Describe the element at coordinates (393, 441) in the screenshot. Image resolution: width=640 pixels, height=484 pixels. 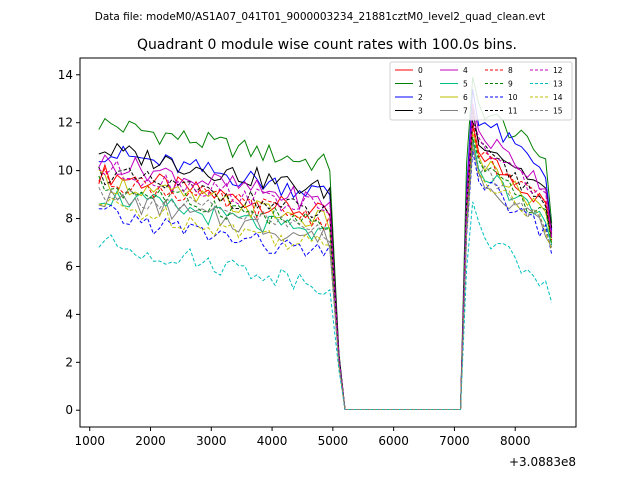
I see `x-tick-label: 6000` at that location.